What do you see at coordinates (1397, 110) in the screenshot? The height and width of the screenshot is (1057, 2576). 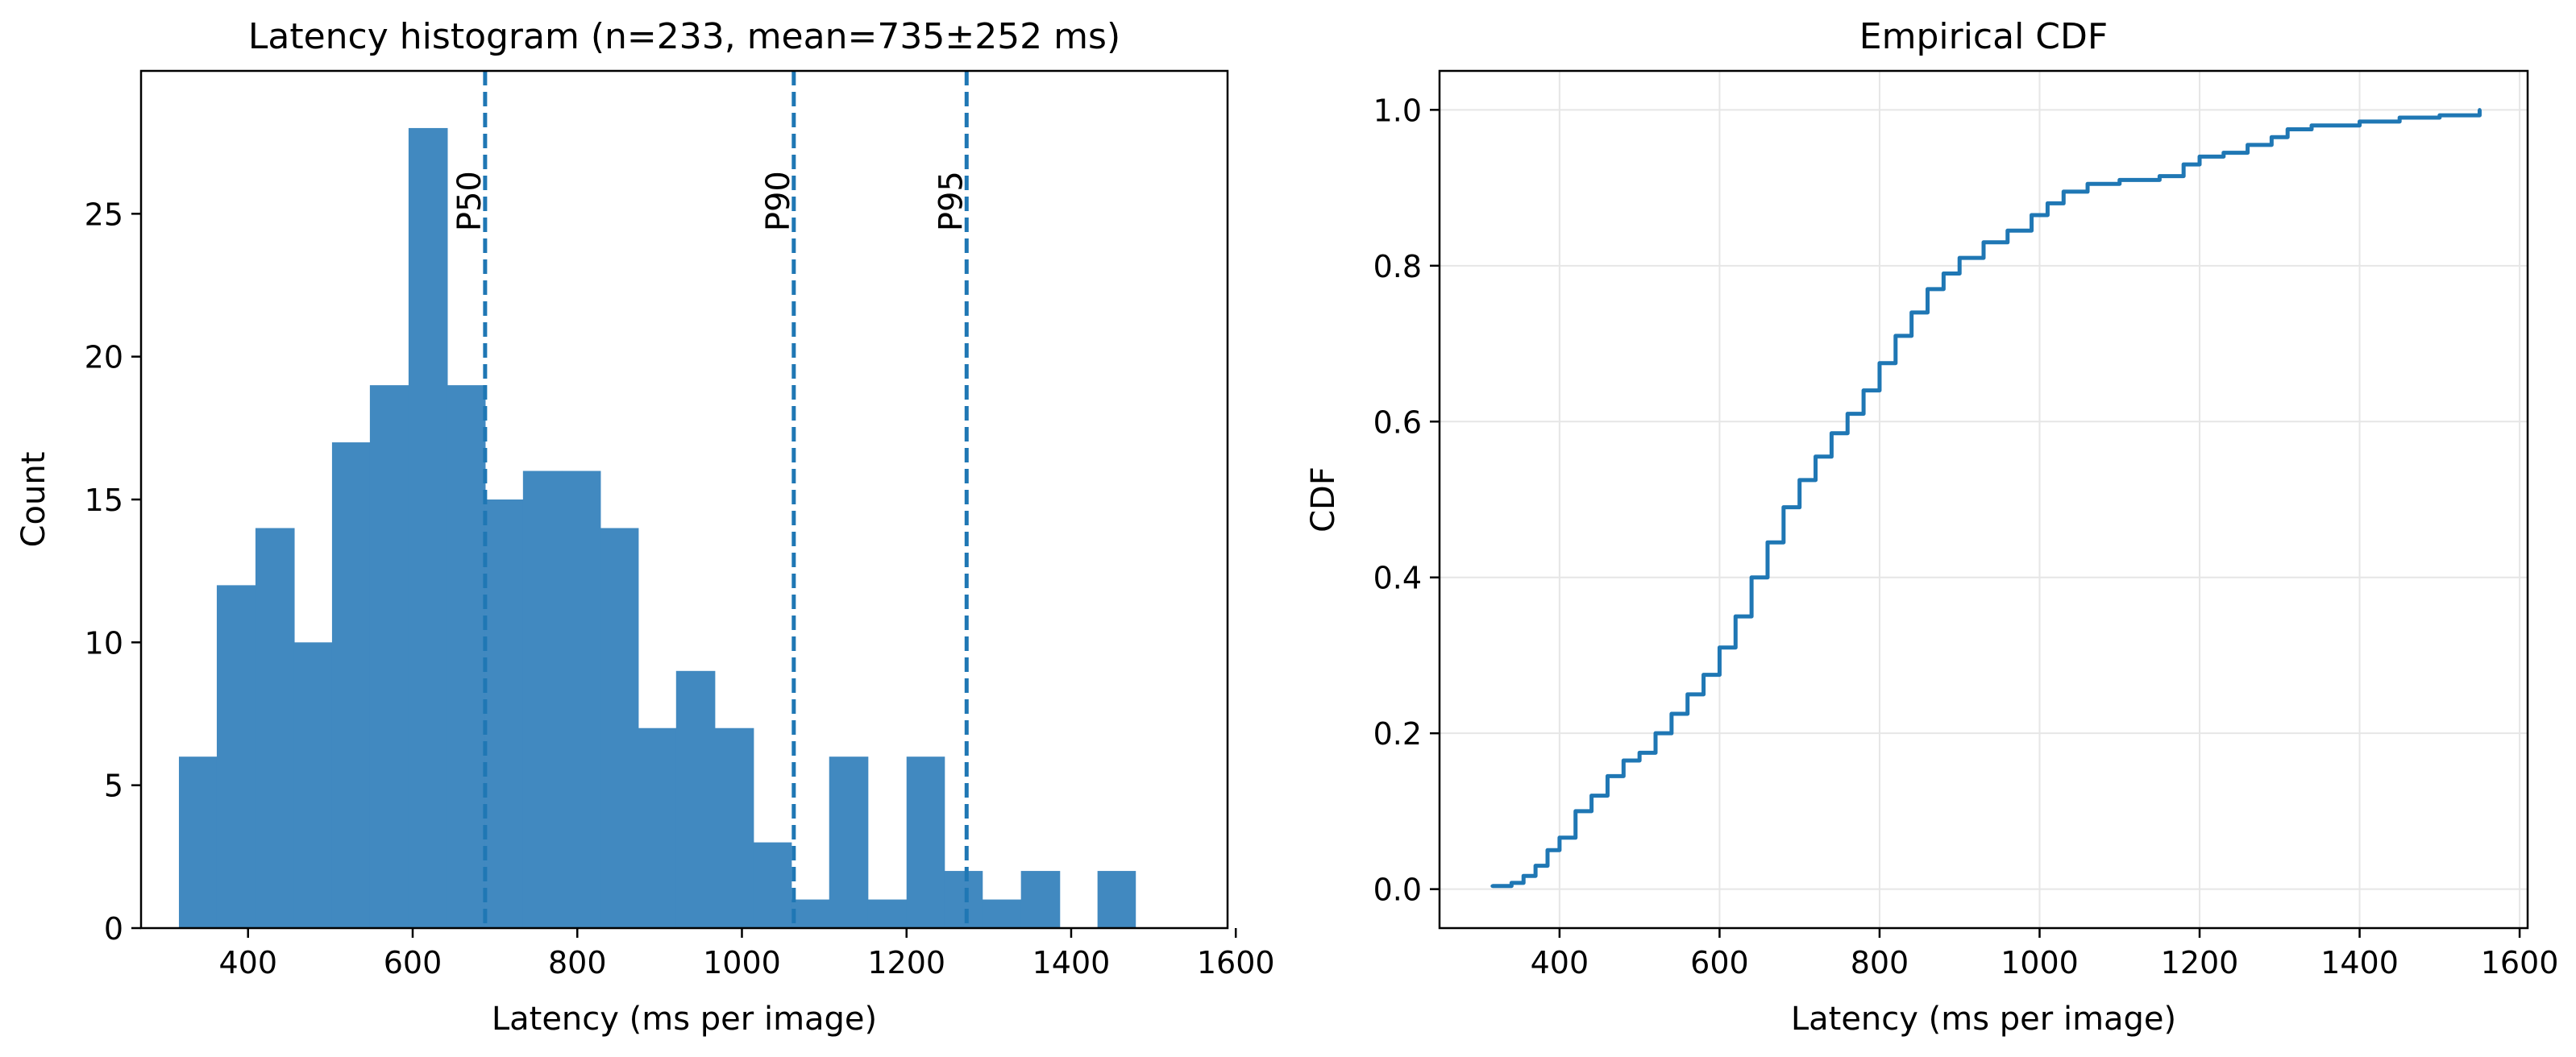 I see `y-tick-label: 1.0` at bounding box center [1397, 110].